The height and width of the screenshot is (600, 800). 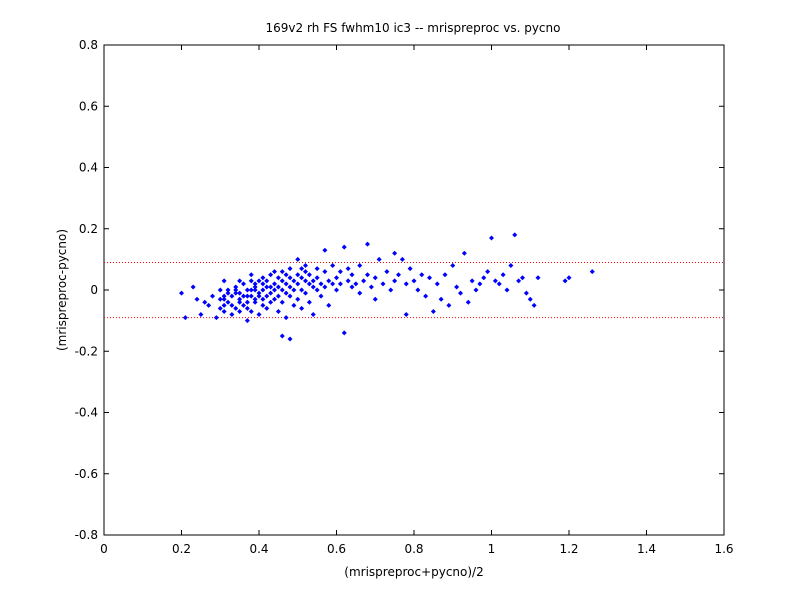 I want to click on x-tick-label: 0.2, so click(x=181, y=549).